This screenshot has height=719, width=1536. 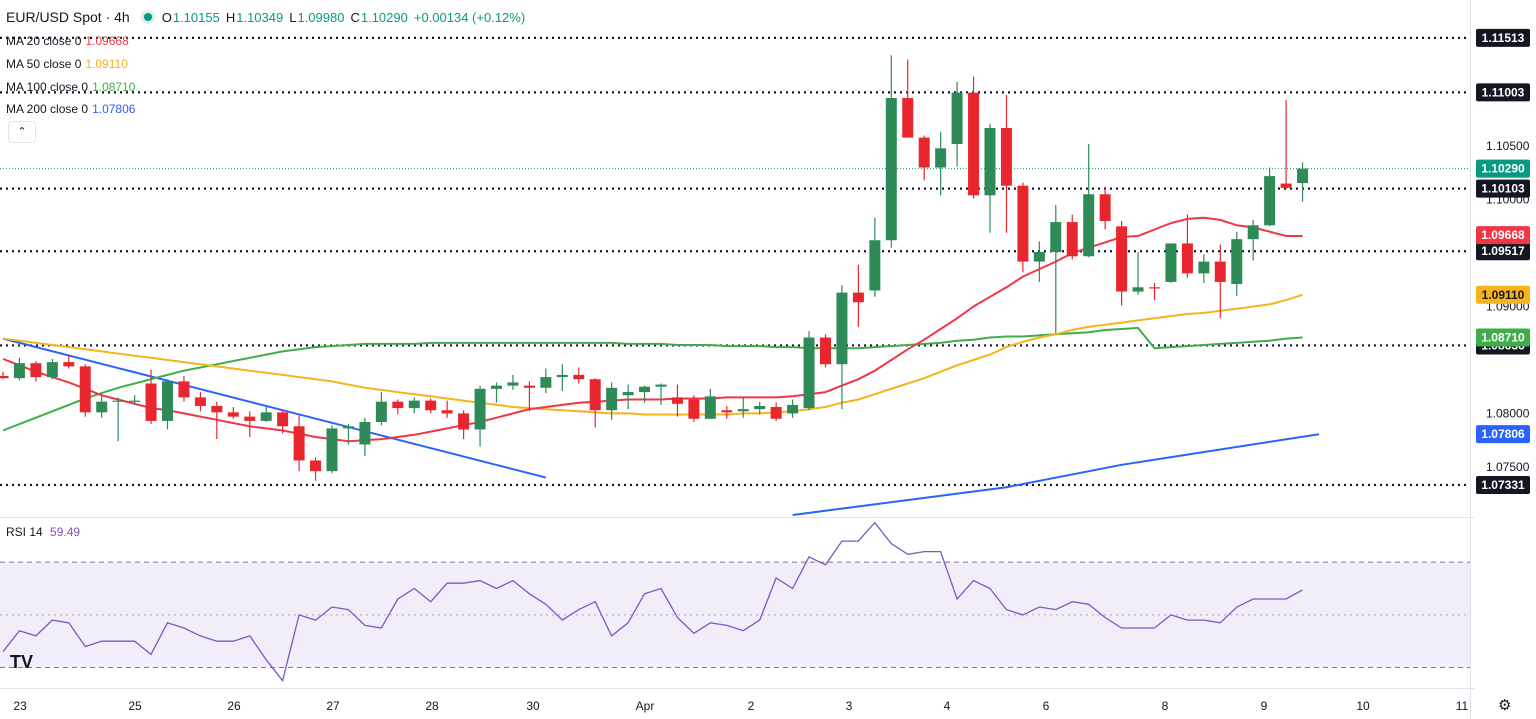 What do you see at coordinates (1056, 474) in the screenshot?
I see `ma200-line` at bounding box center [1056, 474].